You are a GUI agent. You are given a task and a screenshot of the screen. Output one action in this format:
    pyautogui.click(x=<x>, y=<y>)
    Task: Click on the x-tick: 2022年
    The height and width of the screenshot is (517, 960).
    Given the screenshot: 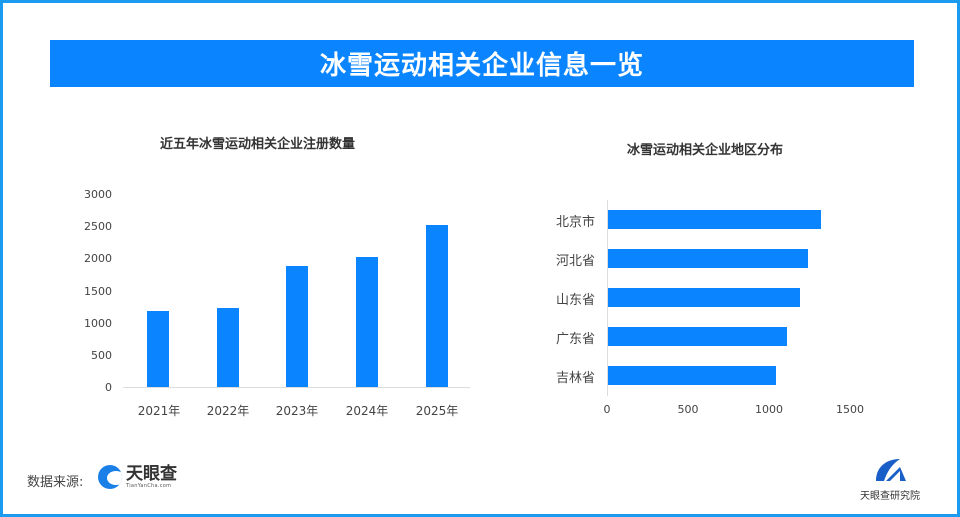 What is the action you would take?
    pyautogui.click(x=228, y=411)
    